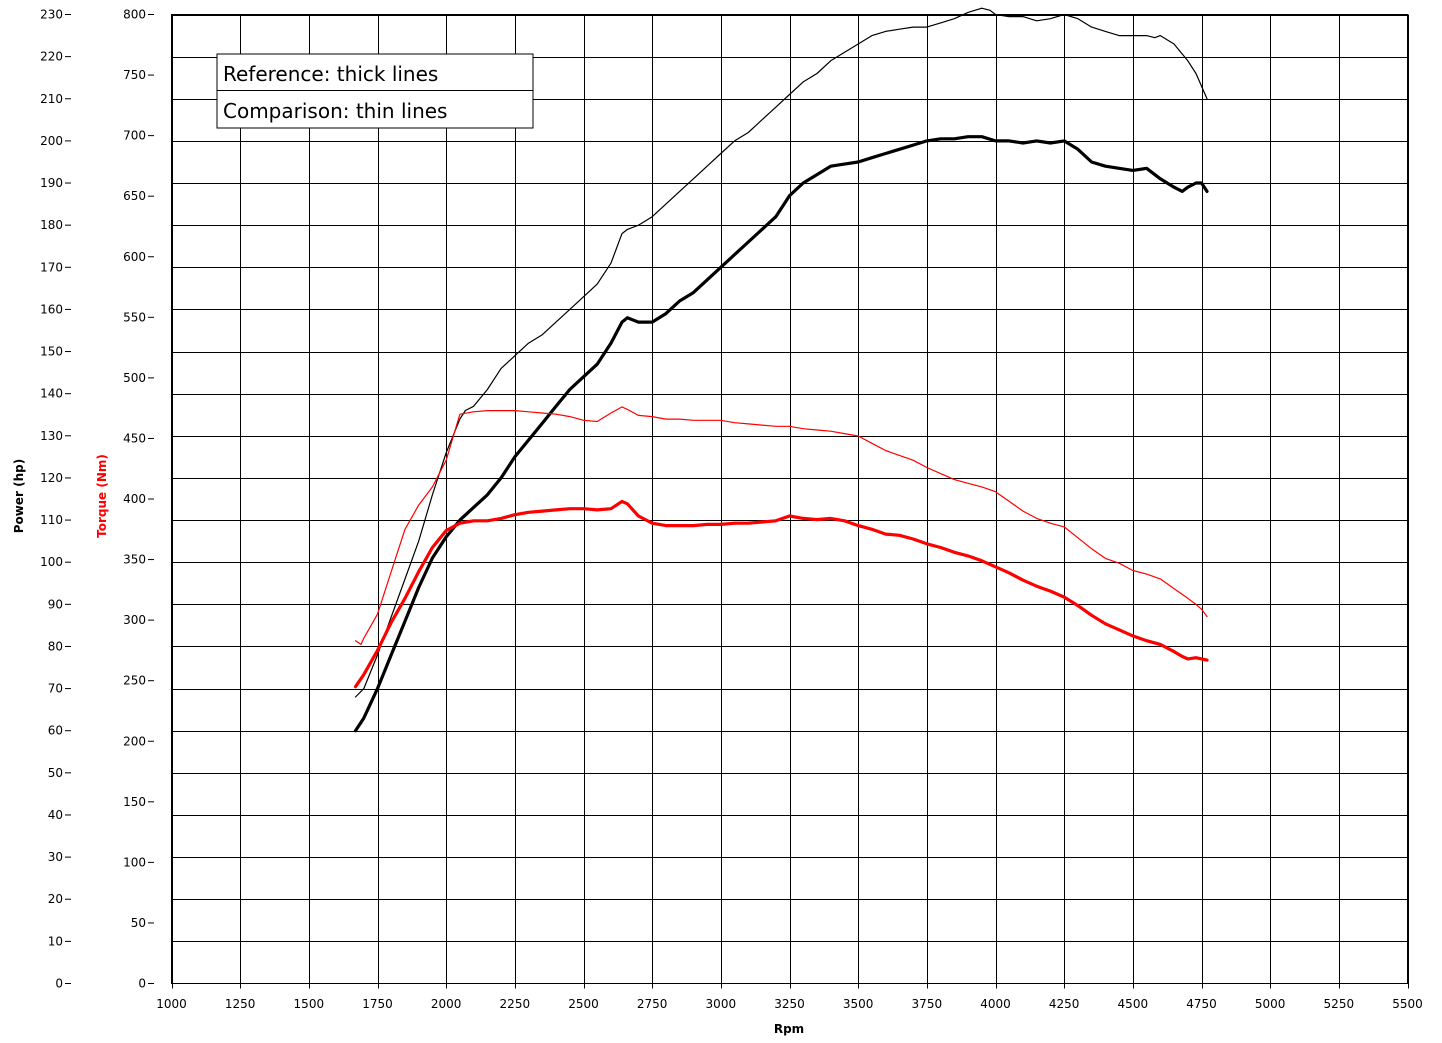  What do you see at coordinates (446, 1004) in the screenshot?
I see `x-tick-label: 2000` at bounding box center [446, 1004].